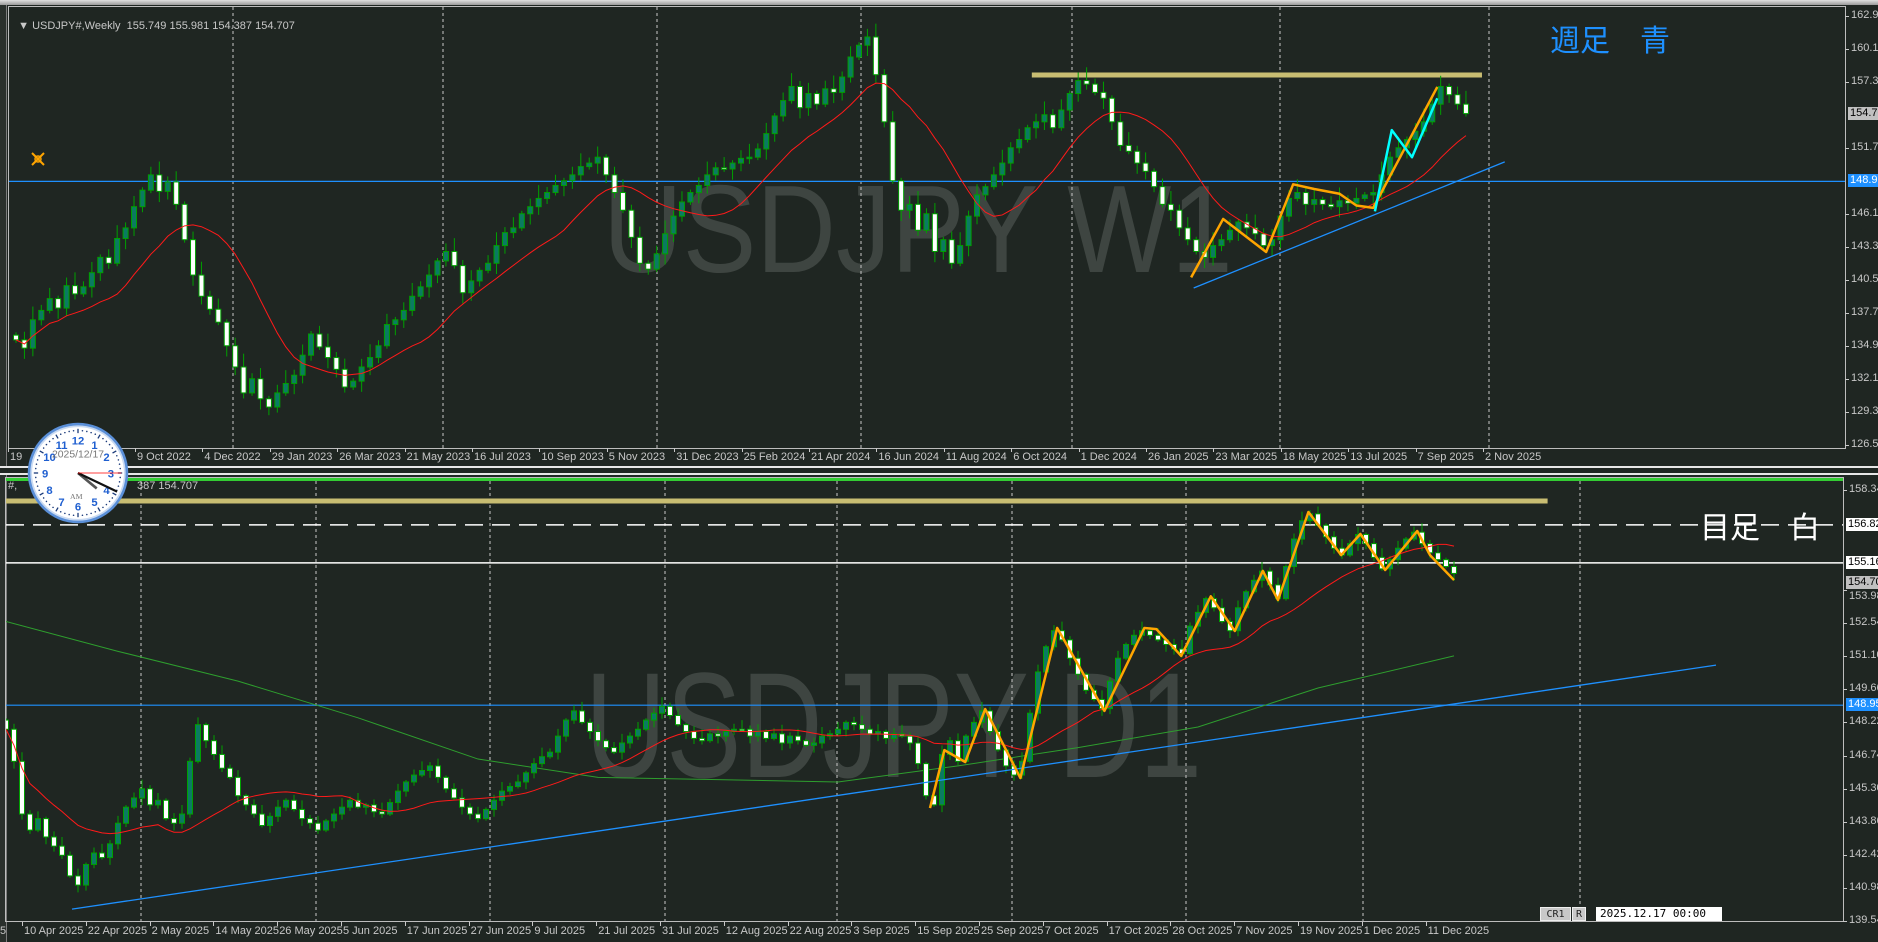 This screenshot has height=942, width=1878. Describe the element at coordinates (939, 470) in the screenshot. I see `panel-separator` at that location.